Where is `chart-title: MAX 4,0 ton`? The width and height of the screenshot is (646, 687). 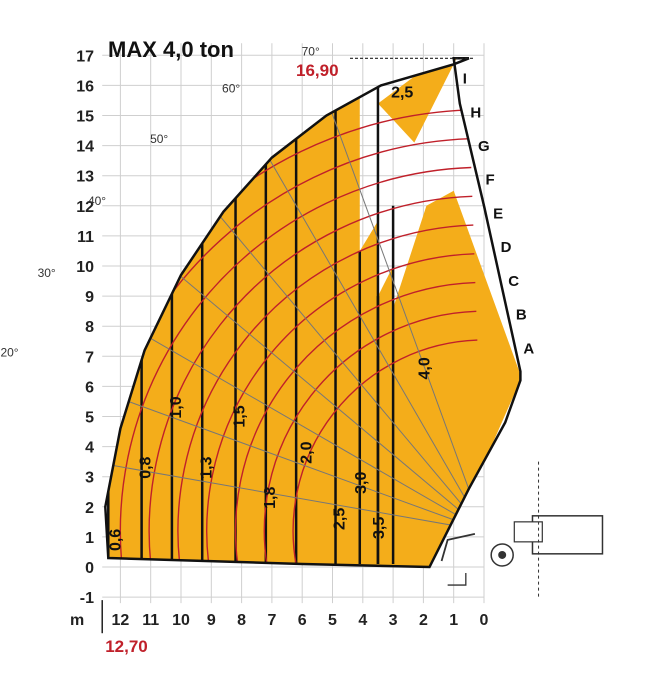
chart-title: MAX 4,0 ton is located at coordinates (171, 49).